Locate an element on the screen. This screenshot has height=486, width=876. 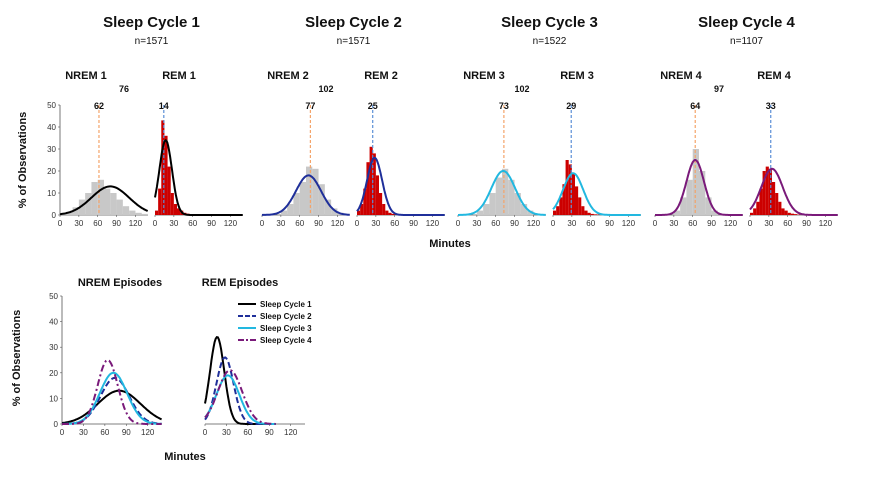
nrem-episodes-panel: 0 30 60 90 120 0 10 20 30 40 50 is located at coordinates (105, 364).